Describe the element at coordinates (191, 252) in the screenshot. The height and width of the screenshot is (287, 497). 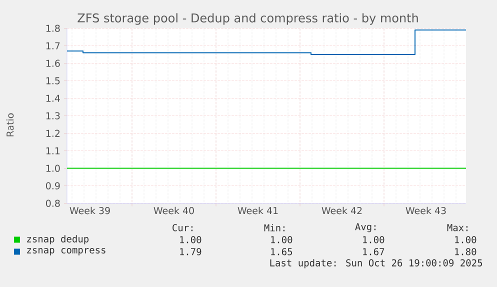
I see `text: 1.79` at that location.